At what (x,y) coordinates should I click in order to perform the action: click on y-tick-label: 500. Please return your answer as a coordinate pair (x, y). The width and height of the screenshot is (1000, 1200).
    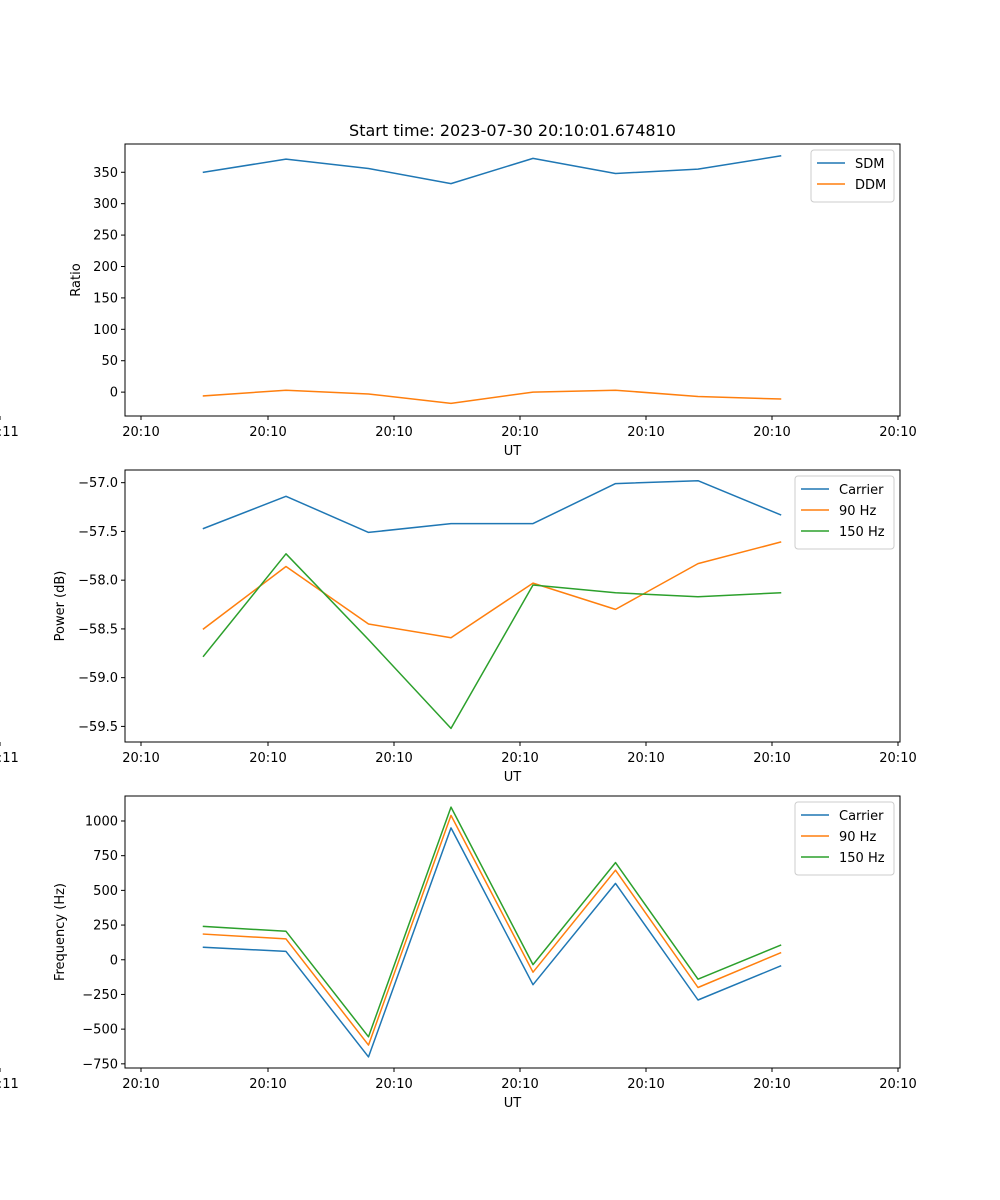
    Looking at the image, I should click on (105, 891).